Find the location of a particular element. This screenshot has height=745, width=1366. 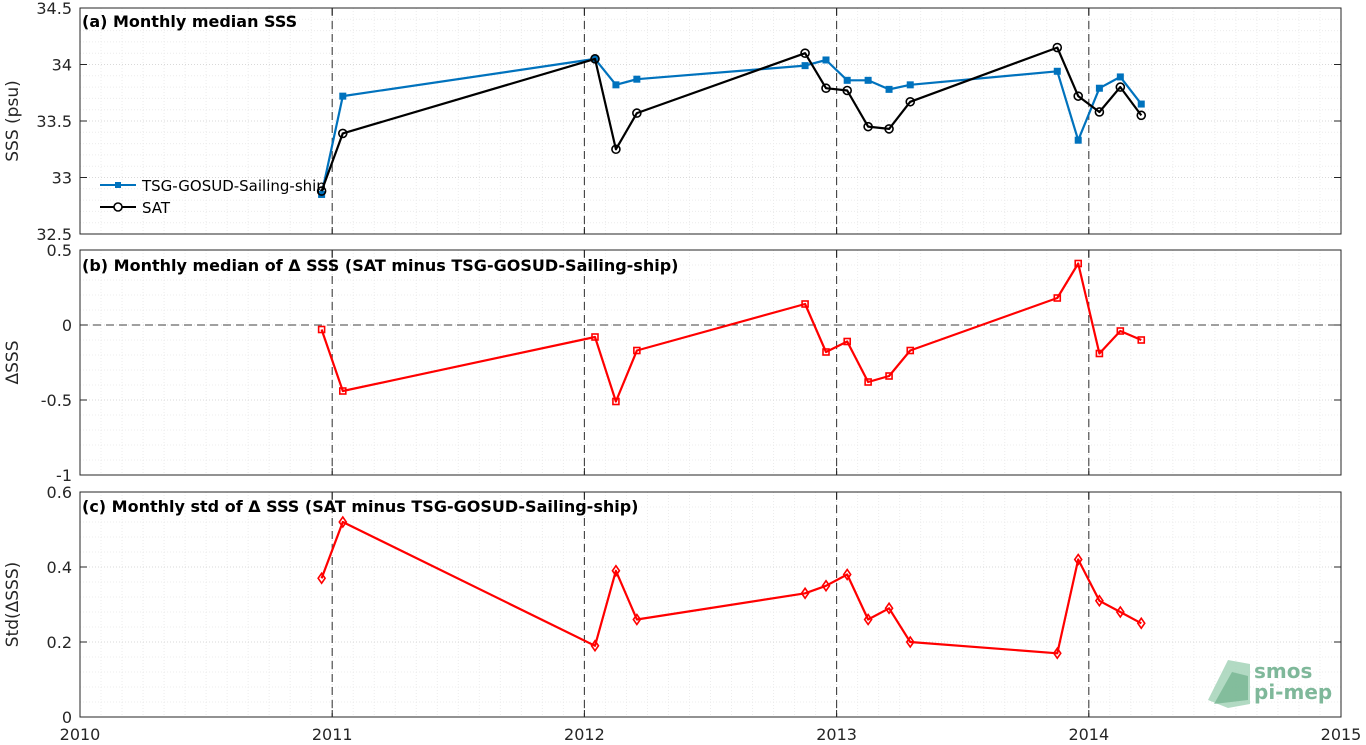

logo-text-smos: smos is located at coordinates (1283, 671).